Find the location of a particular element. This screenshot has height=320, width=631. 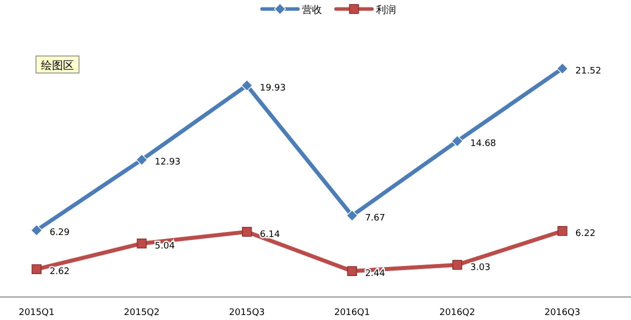

data-label: 12.93 is located at coordinates (167, 163).